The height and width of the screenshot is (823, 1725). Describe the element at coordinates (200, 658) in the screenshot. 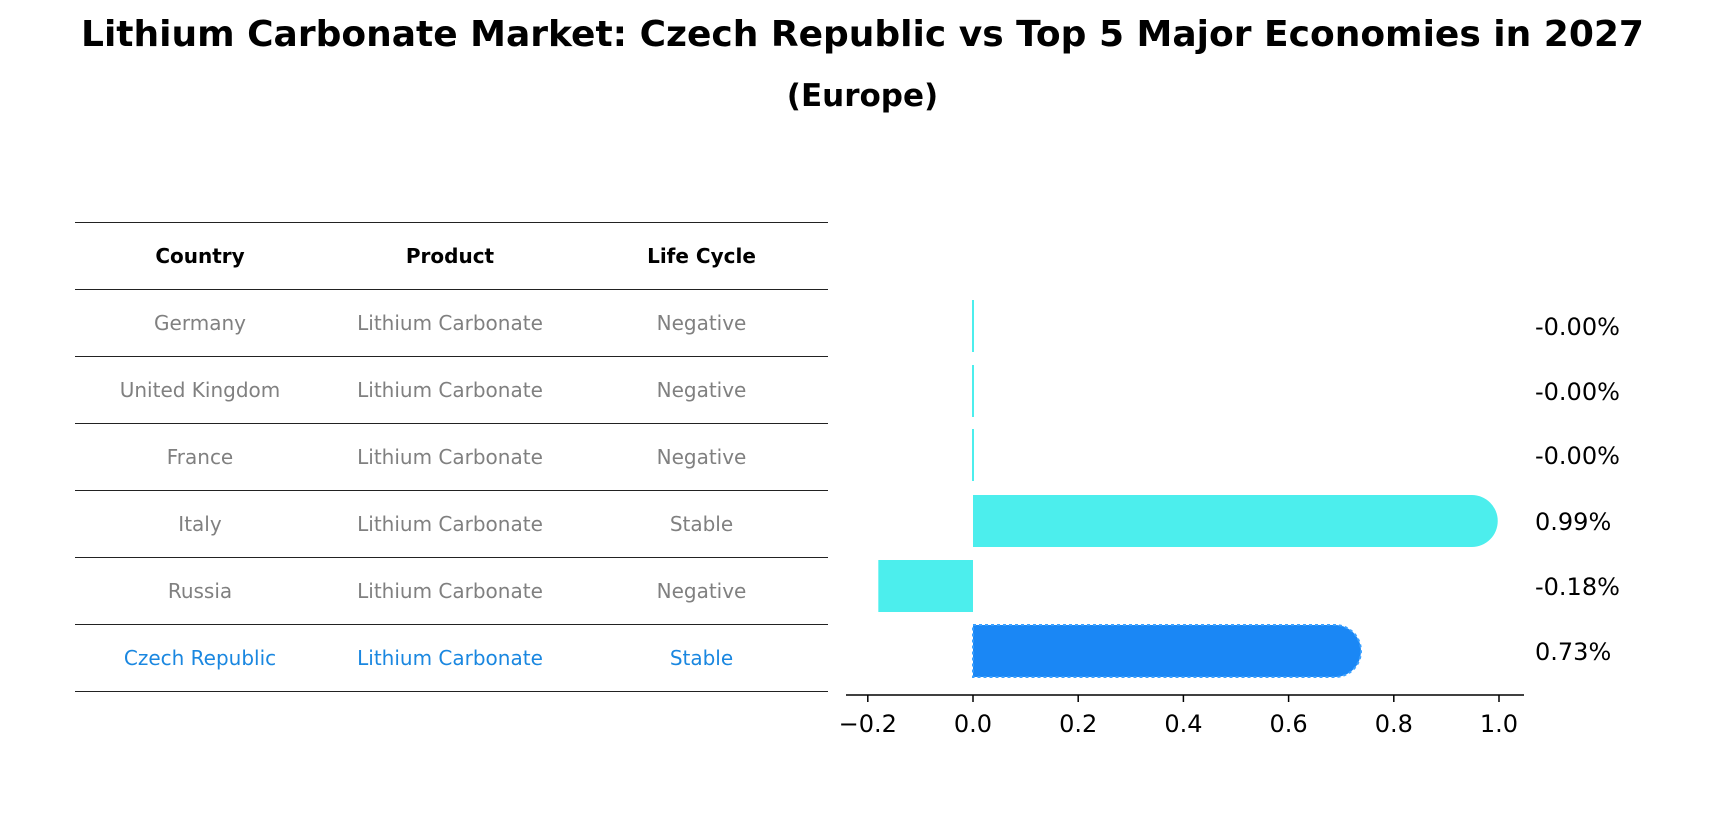

I see `cell-country: Czech Republic` at that location.